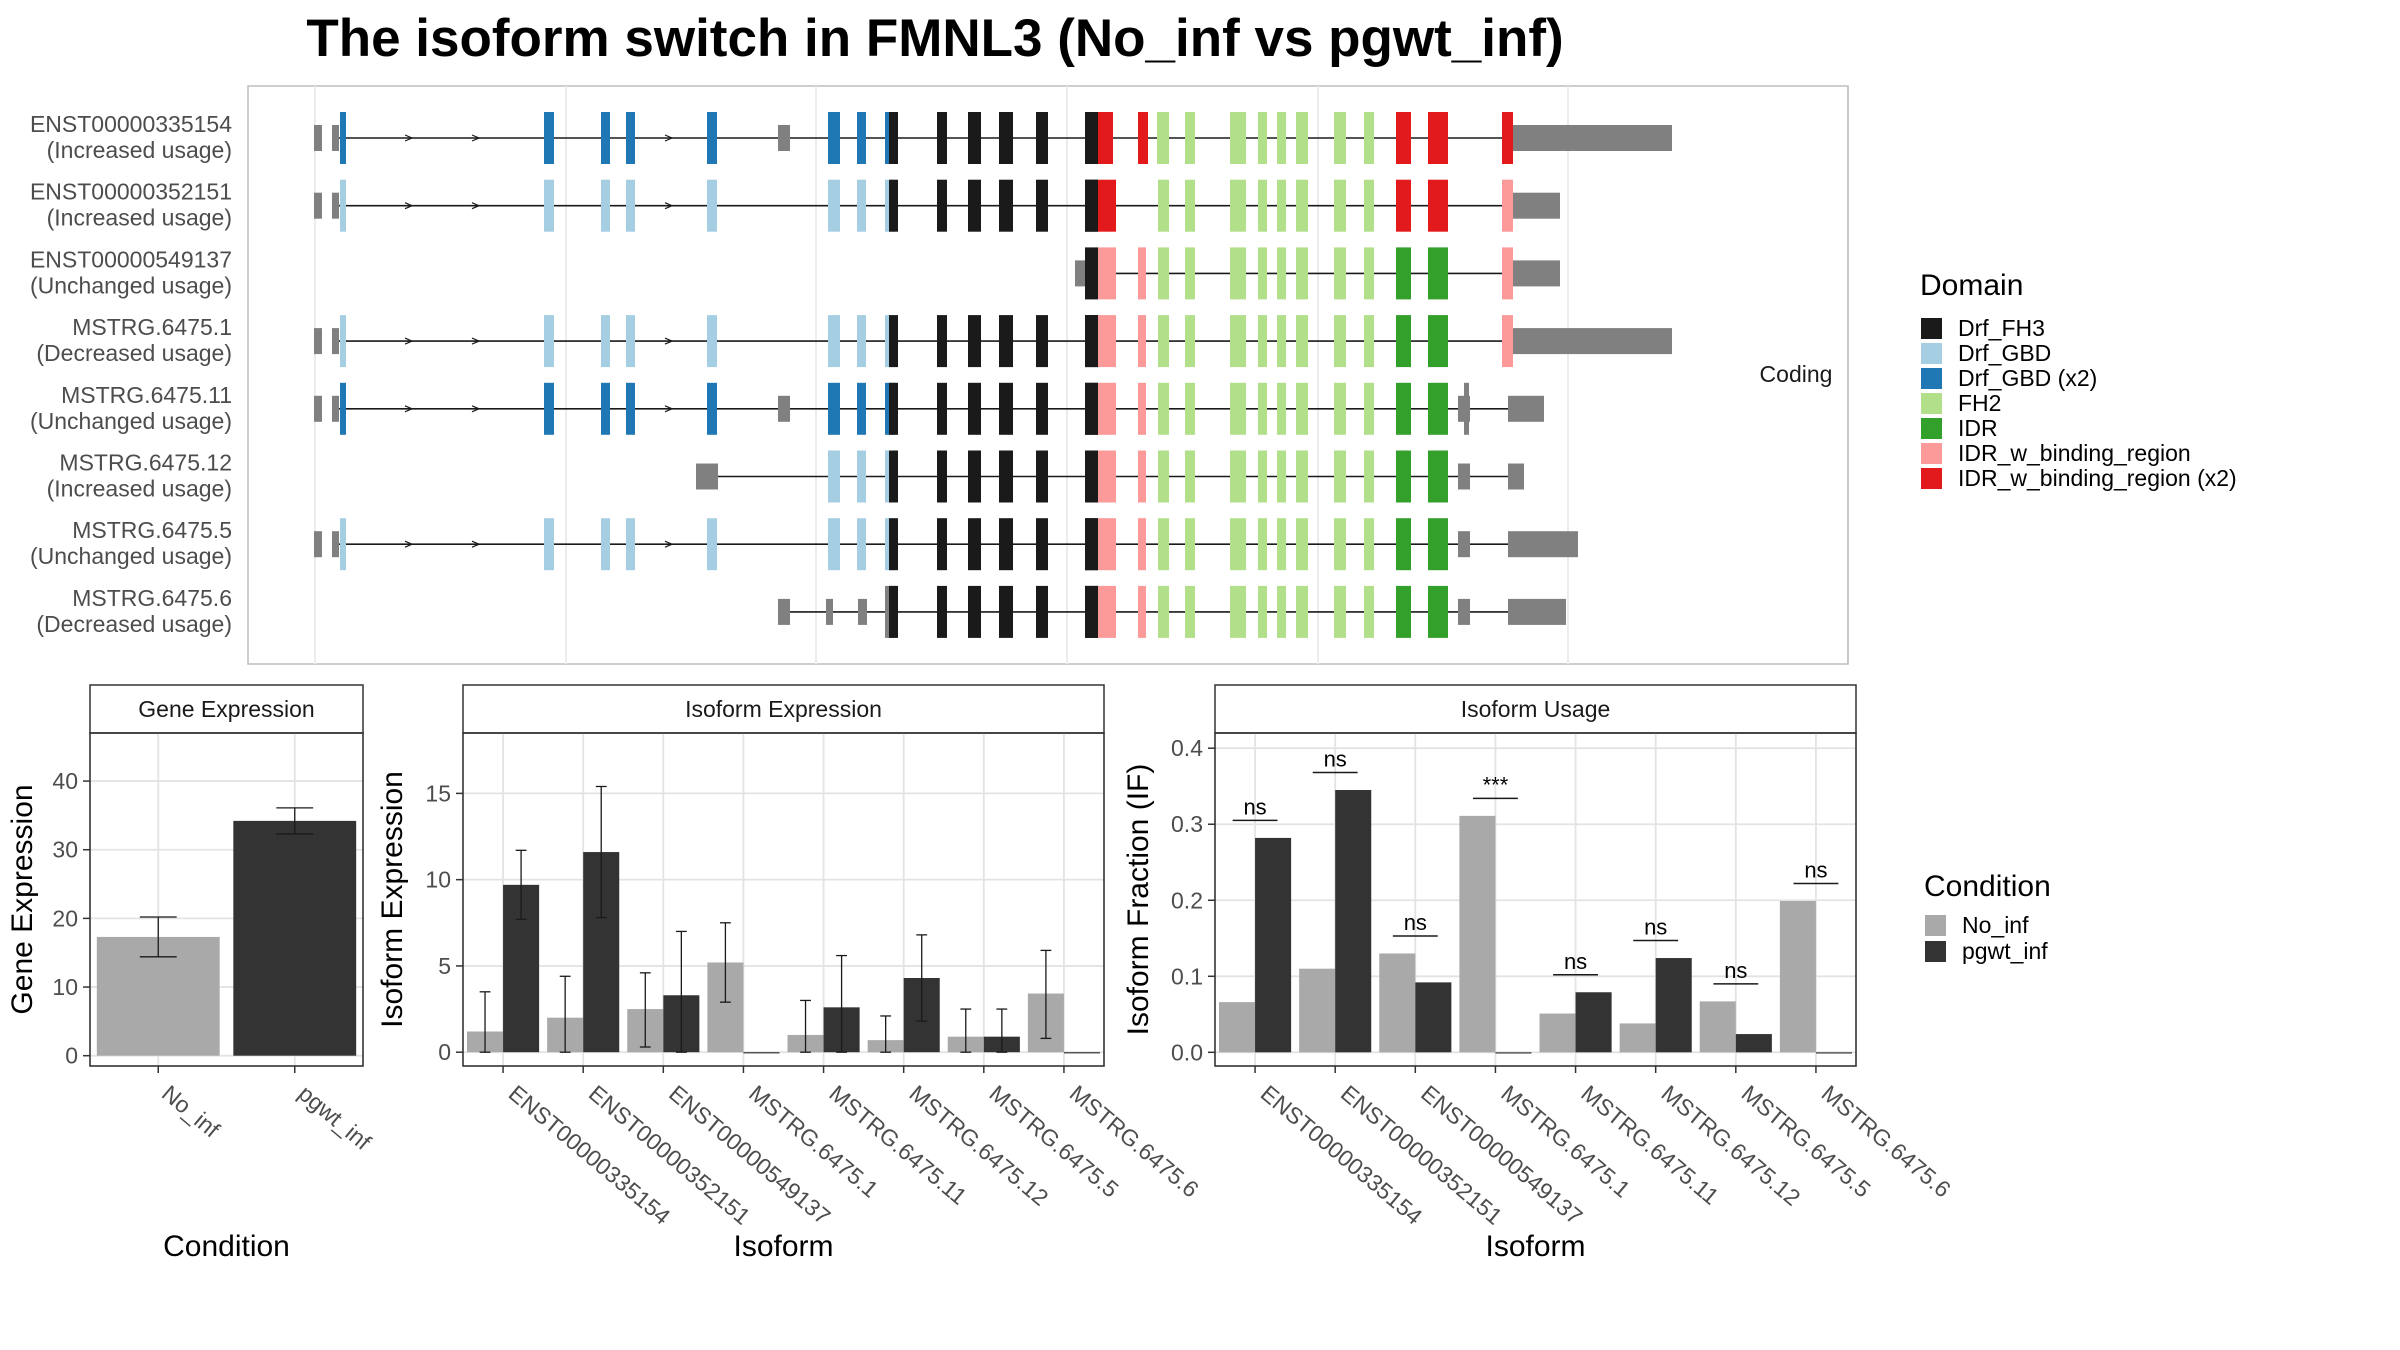  Describe the element at coordinates (444, 1052) in the screenshot. I see `y-tick-label: 0` at that location.